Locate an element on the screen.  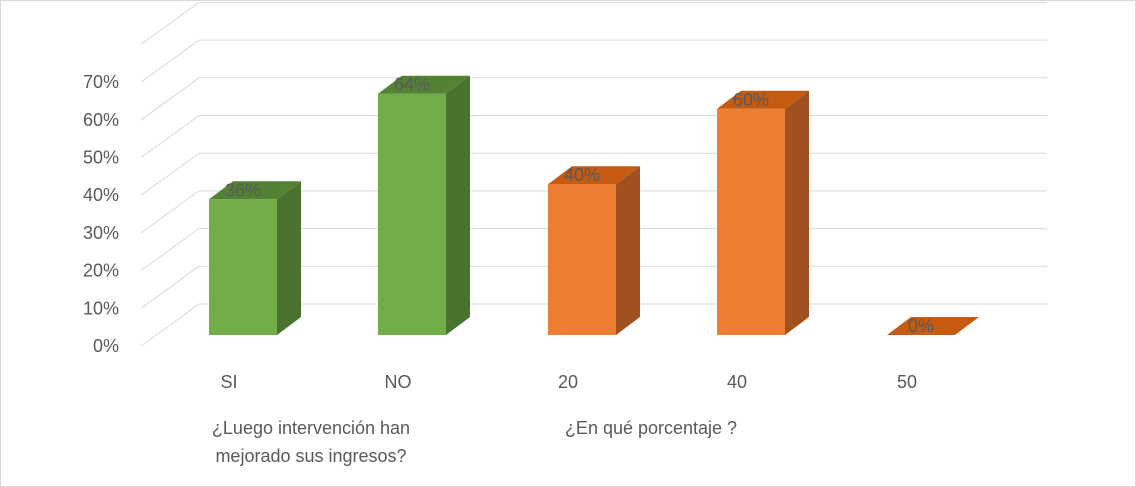
category-label: 50 is located at coordinates (907, 382).